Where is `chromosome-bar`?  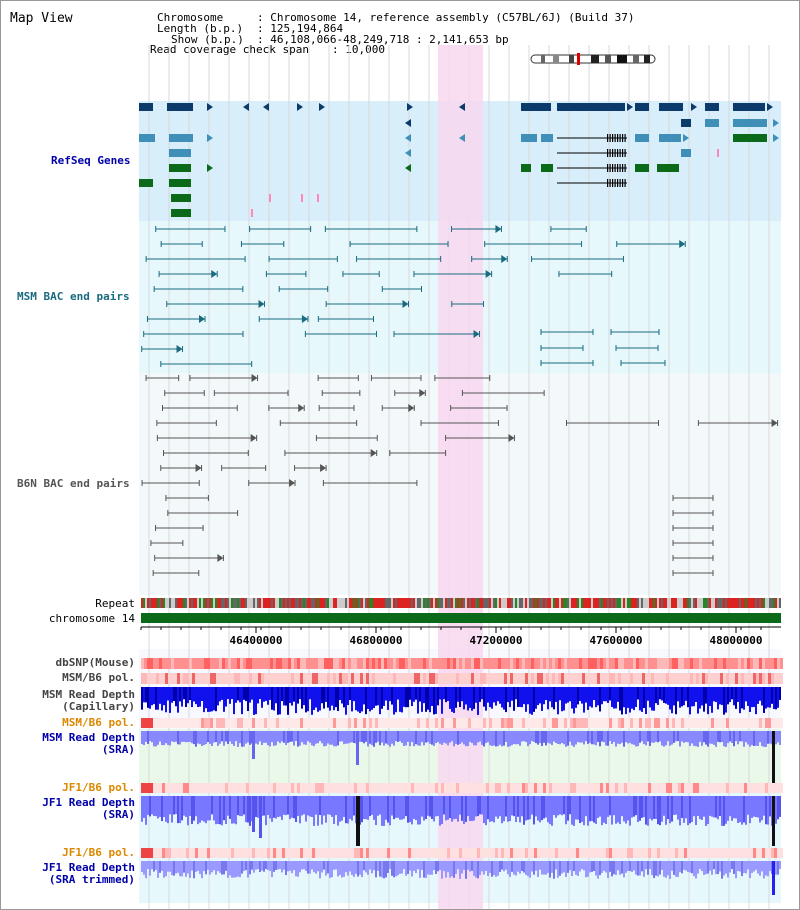 chromosome-bar is located at coordinates (461, 618).